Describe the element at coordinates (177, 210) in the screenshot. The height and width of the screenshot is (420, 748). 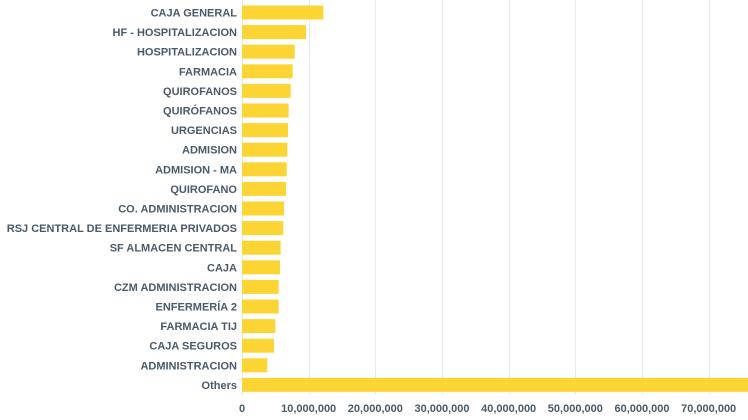
I see `category-label: CO. ADMINISTRACION` at that location.